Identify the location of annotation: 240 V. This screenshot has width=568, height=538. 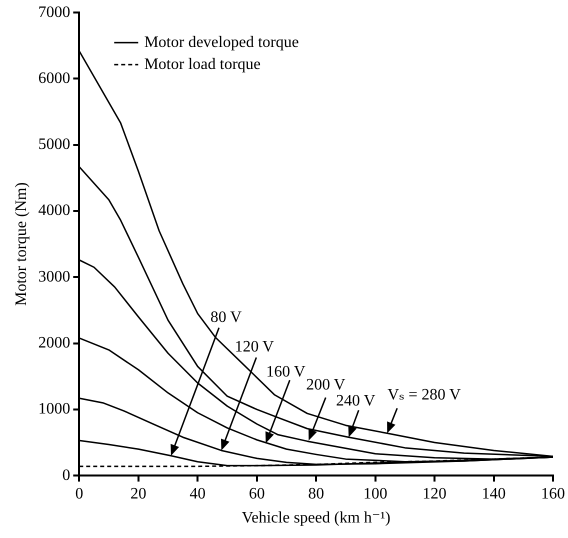
(356, 401).